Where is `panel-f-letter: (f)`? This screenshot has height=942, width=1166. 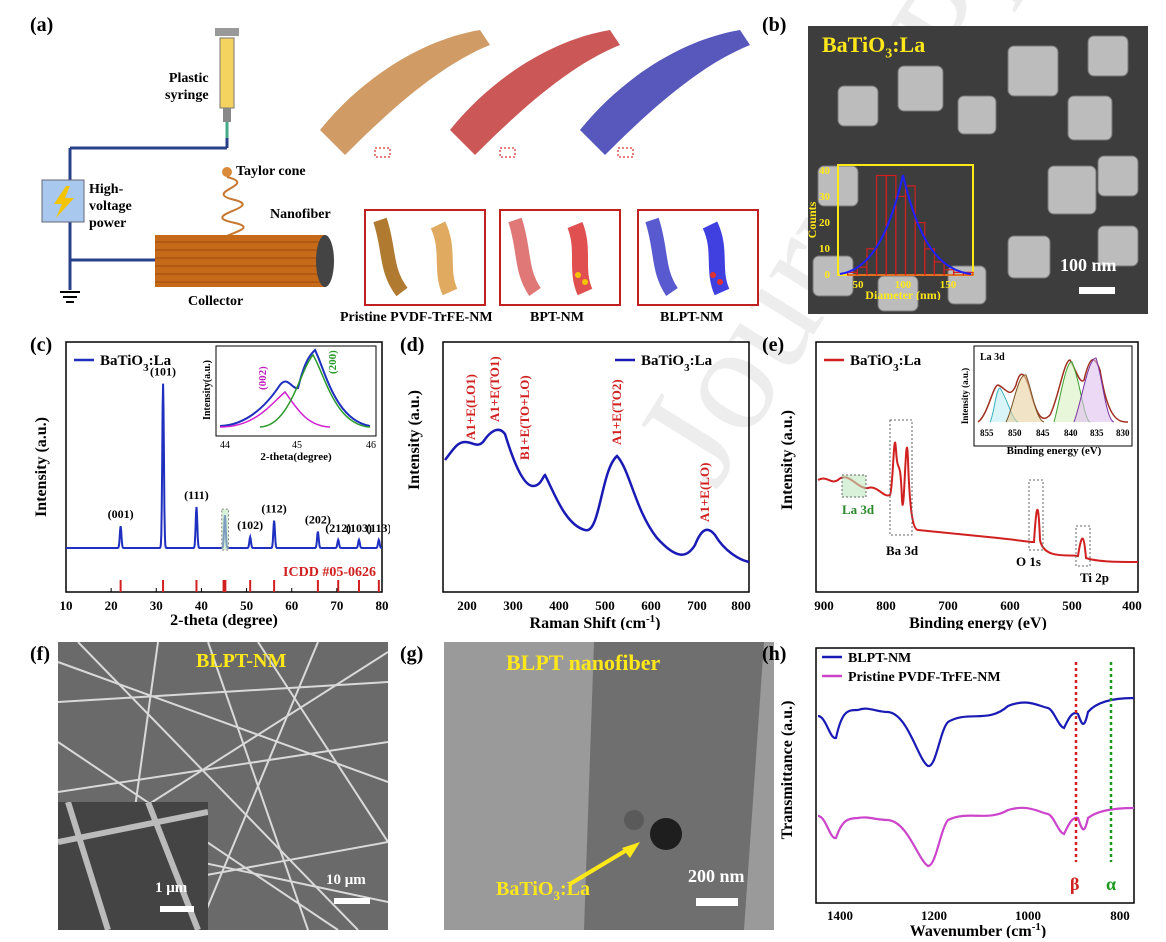
panel-f-letter: (f) is located at coordinates (40, 654).